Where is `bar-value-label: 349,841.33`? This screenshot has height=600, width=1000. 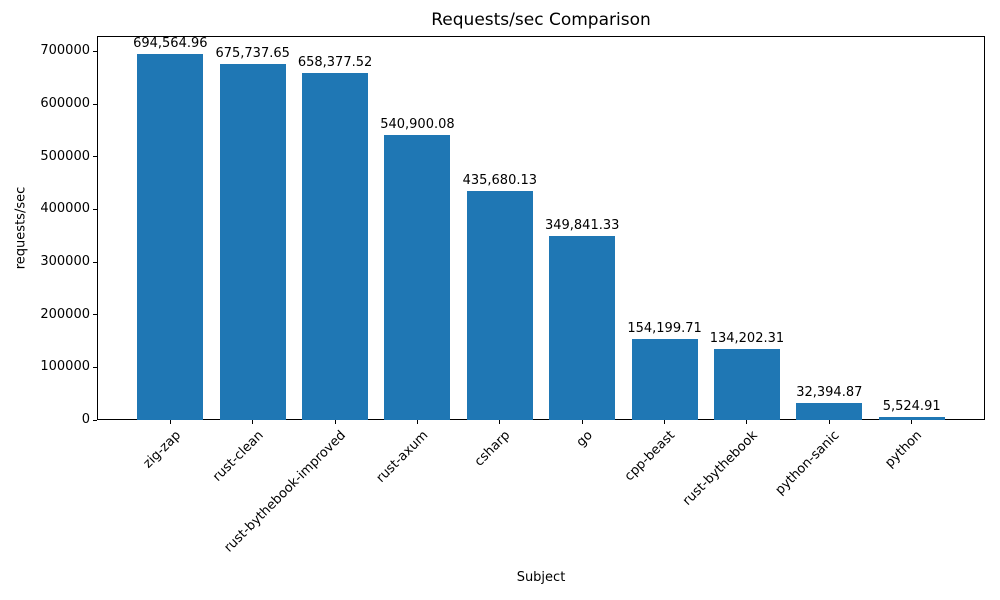
bar-value-label: 349,841.33 is located at coordinates (582, 225).